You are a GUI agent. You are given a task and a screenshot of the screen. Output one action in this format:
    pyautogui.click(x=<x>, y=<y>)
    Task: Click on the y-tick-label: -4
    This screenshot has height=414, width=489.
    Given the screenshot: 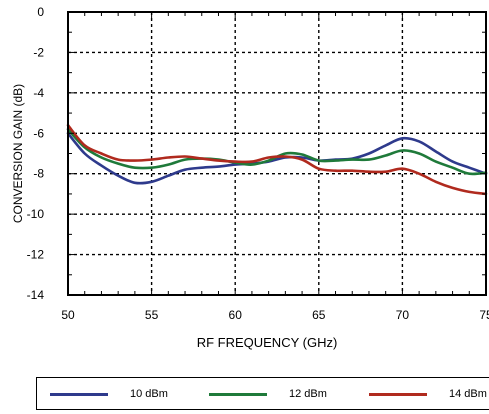 What is the action you would take?
    pyautogui.click(x=38, y=93)
    